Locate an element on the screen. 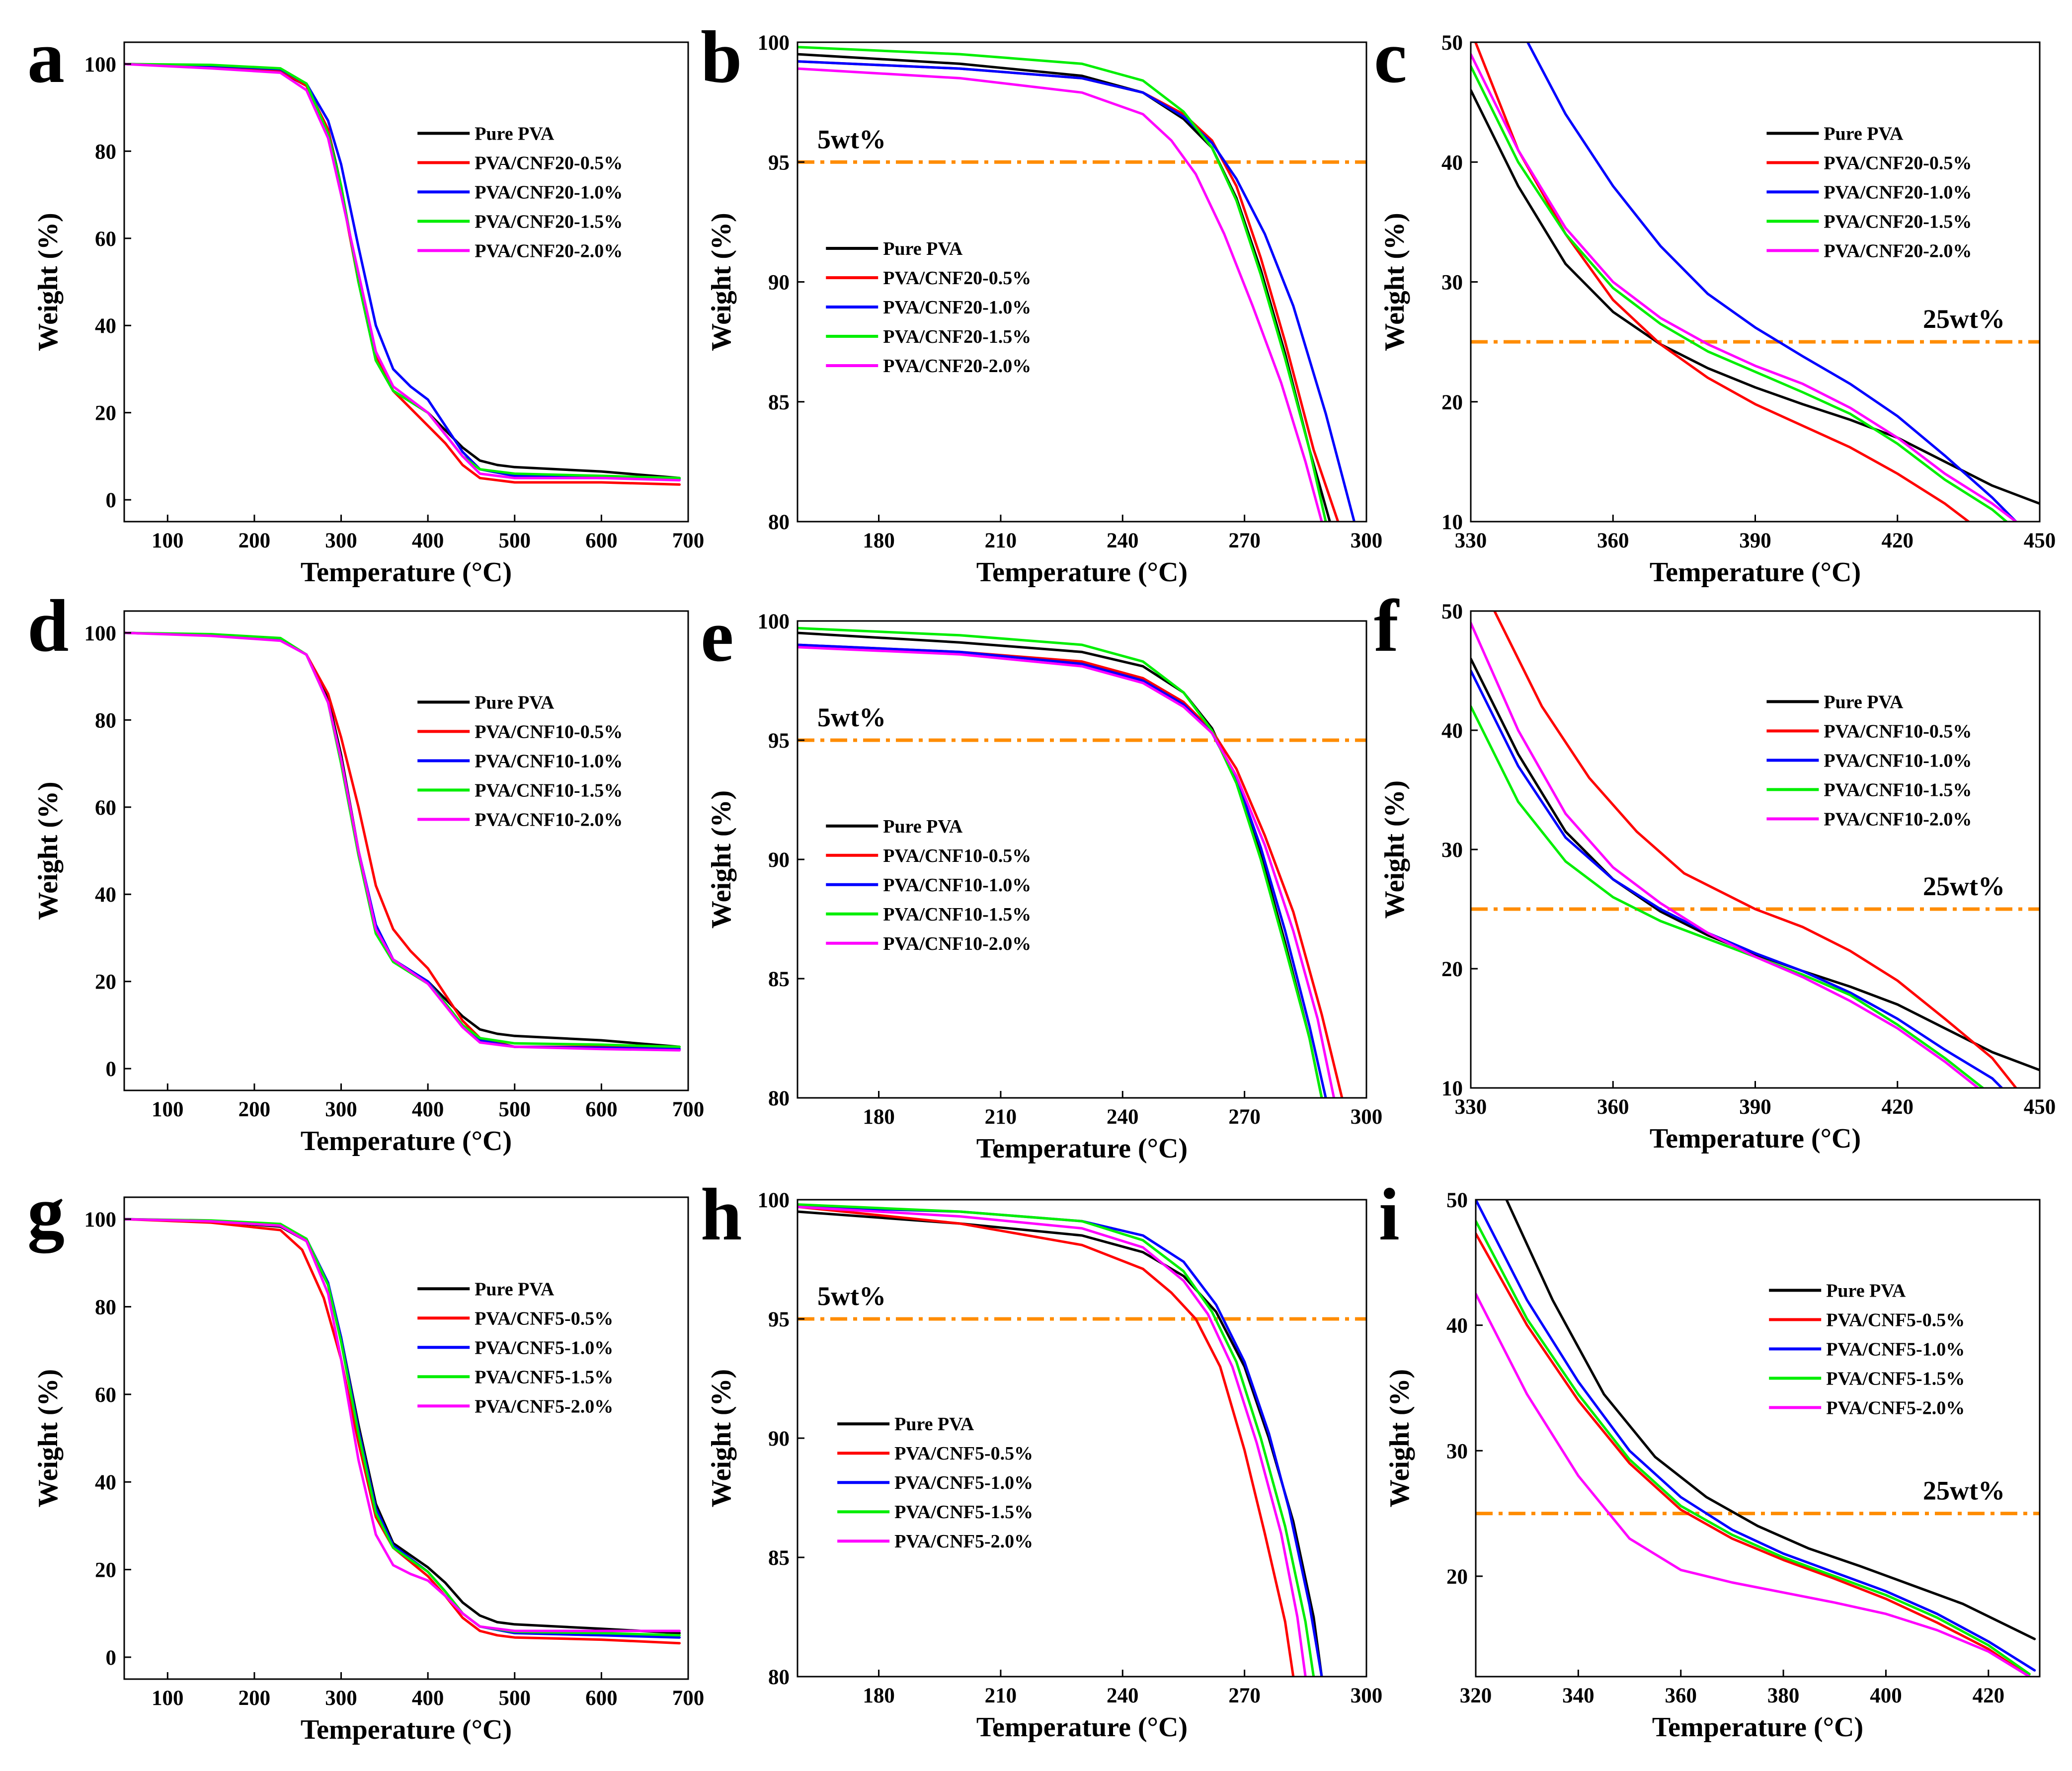 Image resolution: width=2072 pixels, height=1771 pixels. x-tick-label: 270 is located at coordinates (1244, 540).